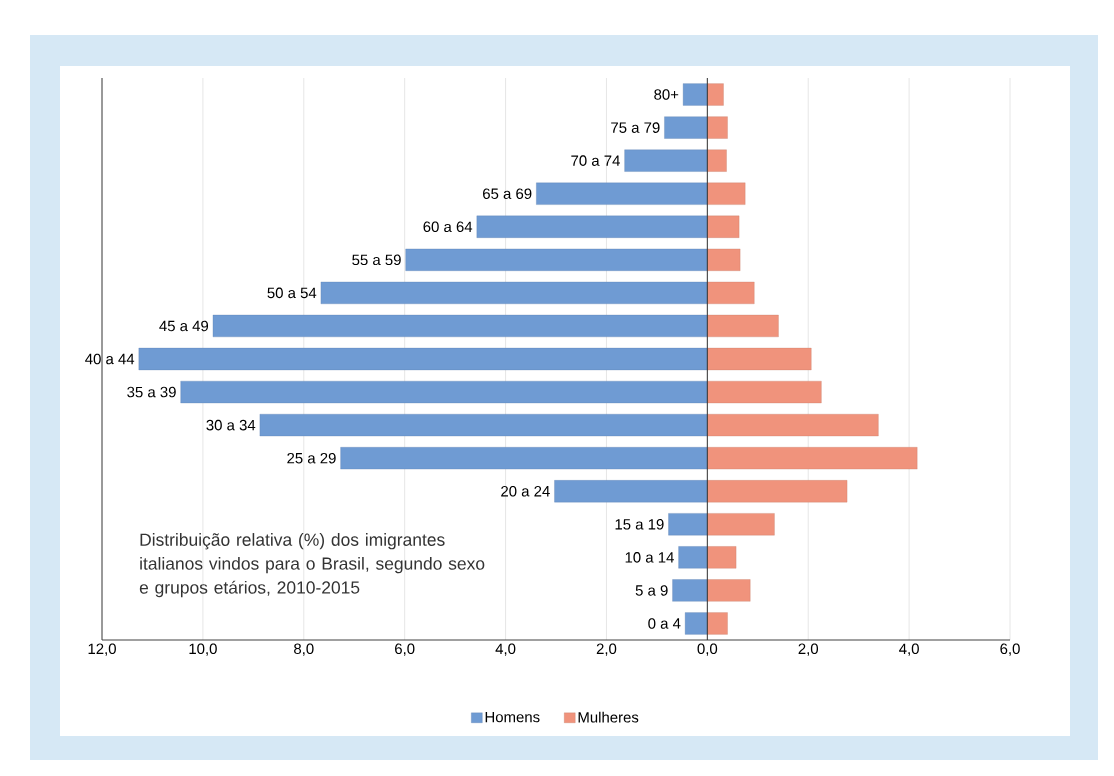 This screenshot has height=776, width=1114. Describe the element at coordinates (608, 717) in the screenshot. I see `legend-label: Mulheres` at that location.